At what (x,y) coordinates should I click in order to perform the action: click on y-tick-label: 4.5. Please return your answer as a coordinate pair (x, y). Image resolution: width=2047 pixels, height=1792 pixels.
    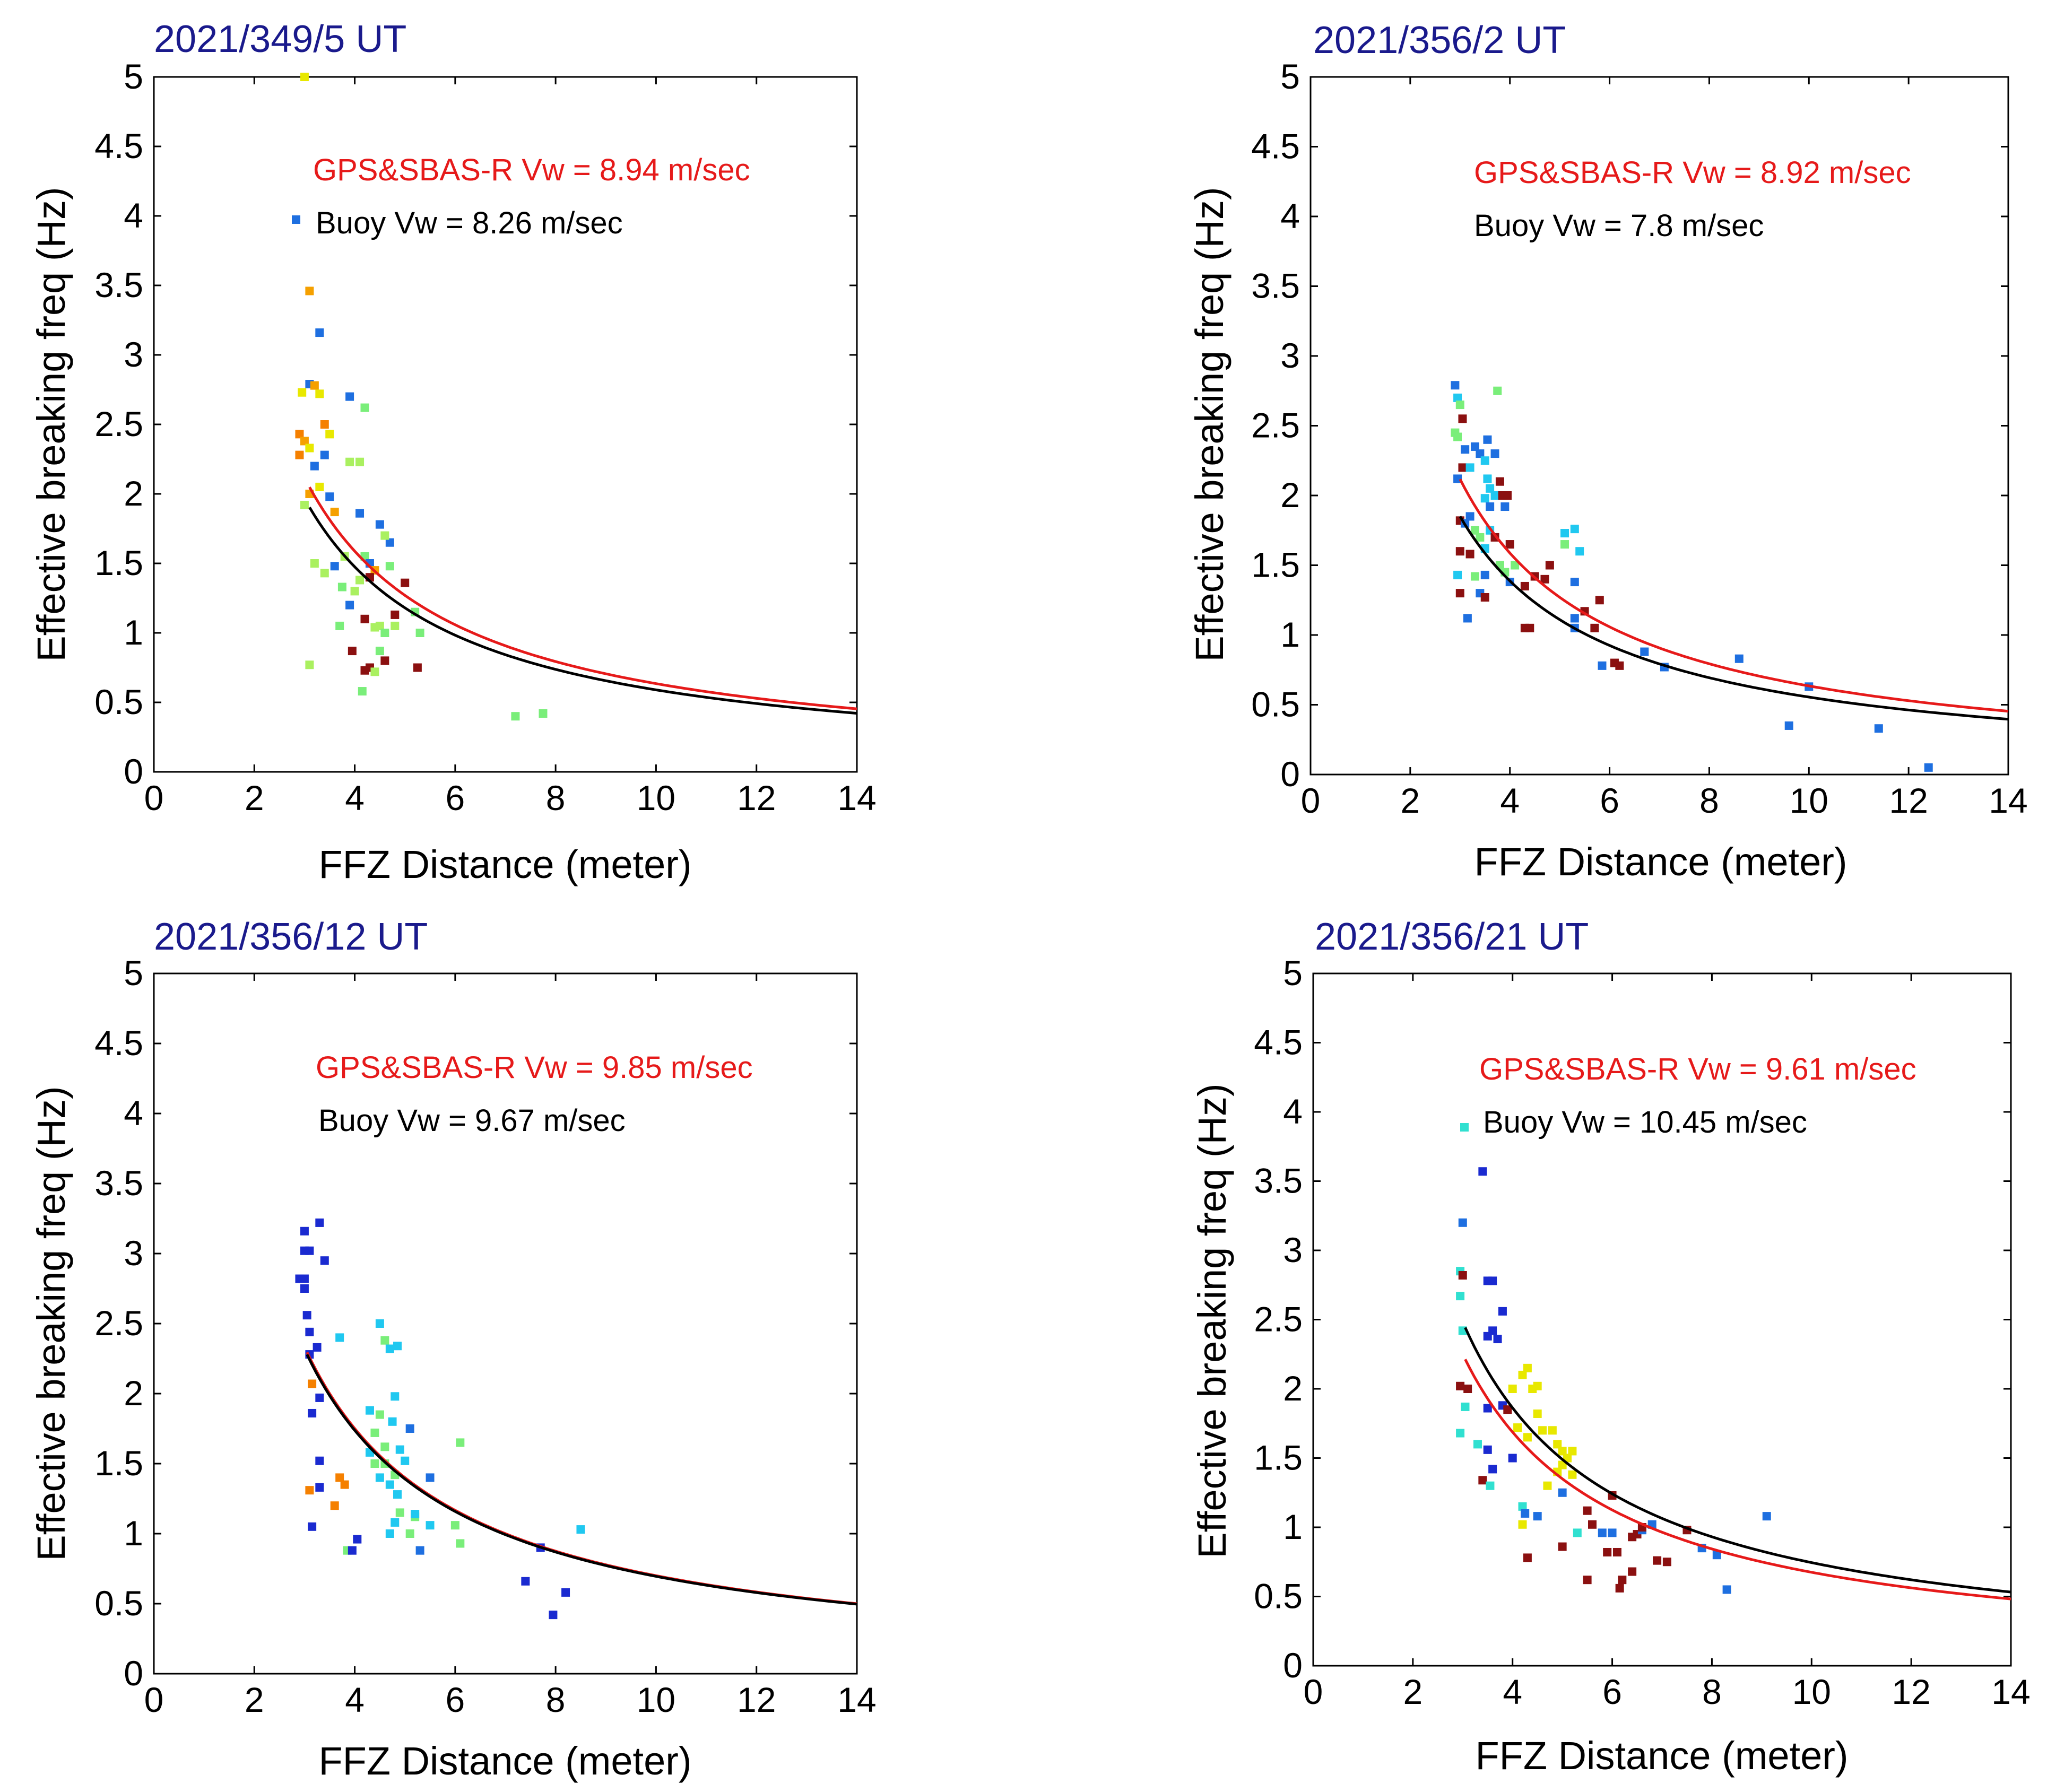
    Looking at the image, I should click on (118, 1043).